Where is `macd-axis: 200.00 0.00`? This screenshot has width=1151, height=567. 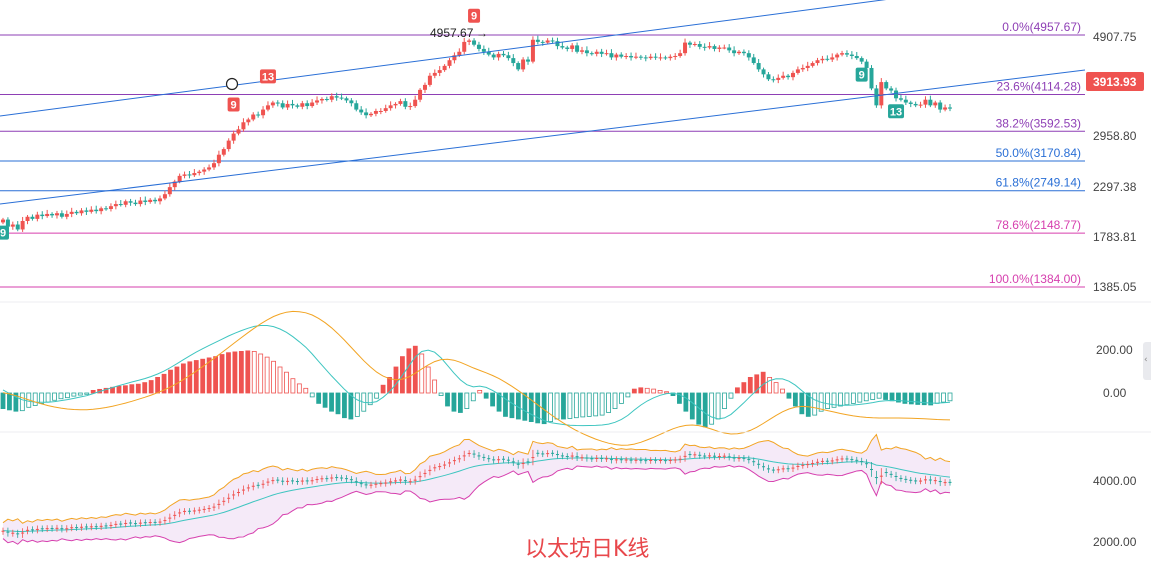 macd-axis: 200.00 0.00 is located at coordinates (1114, 371).